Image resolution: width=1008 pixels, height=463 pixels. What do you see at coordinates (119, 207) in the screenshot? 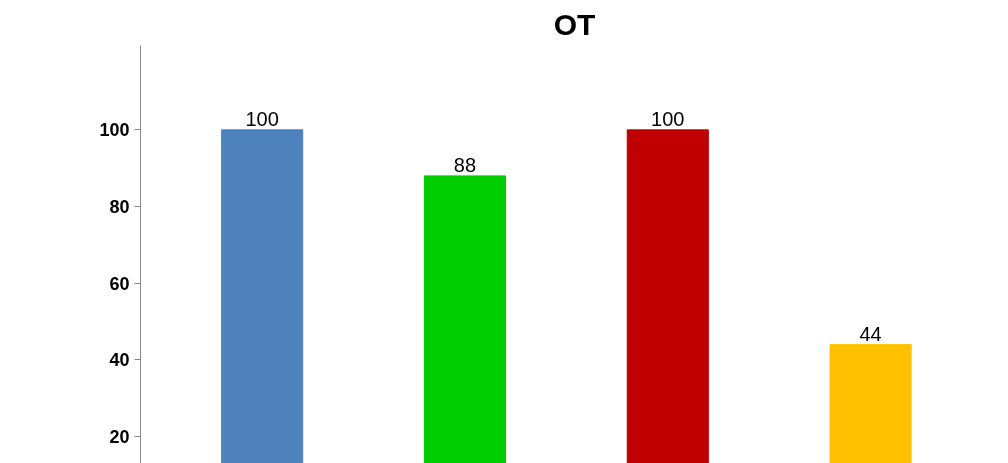
I see `y-tick-label: 80` at bounding box center [119, 207].